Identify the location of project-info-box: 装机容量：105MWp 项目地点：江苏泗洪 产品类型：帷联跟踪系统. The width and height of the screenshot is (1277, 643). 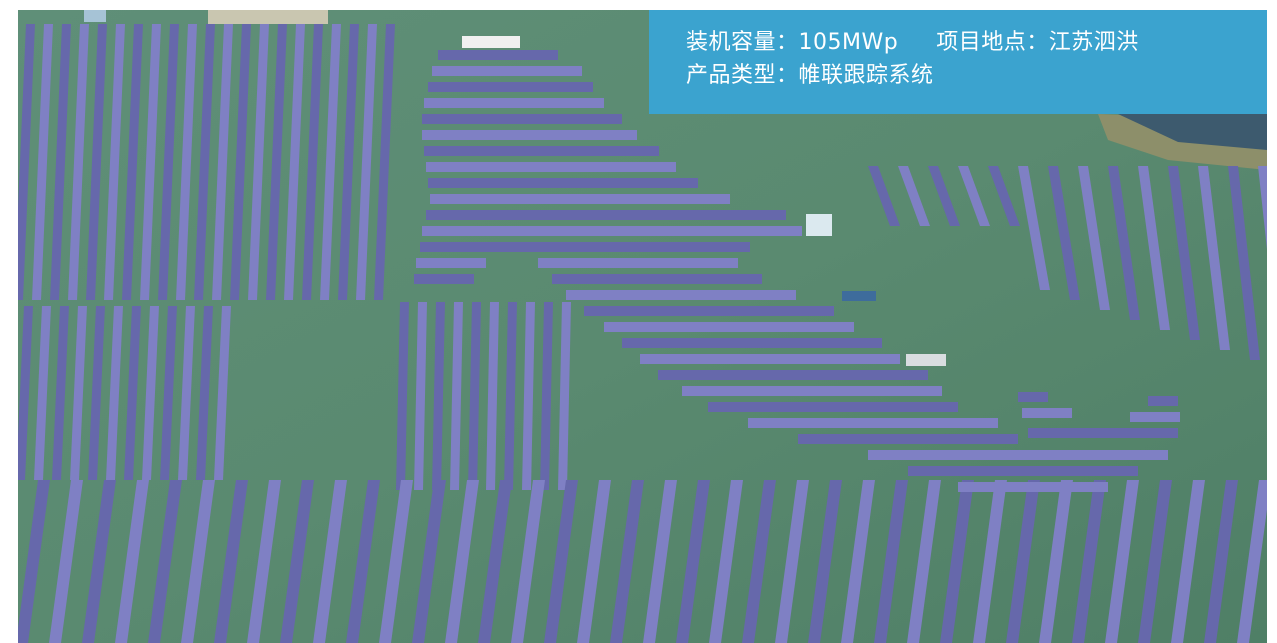
(958, 62).